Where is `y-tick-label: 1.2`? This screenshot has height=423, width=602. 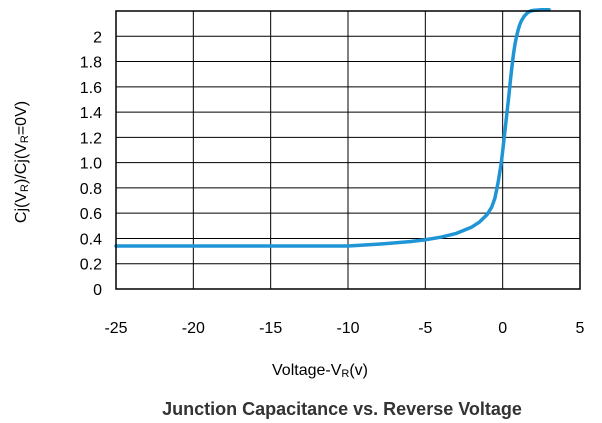
y-tick-label: 1.2 is located at coordinates (91, 138).